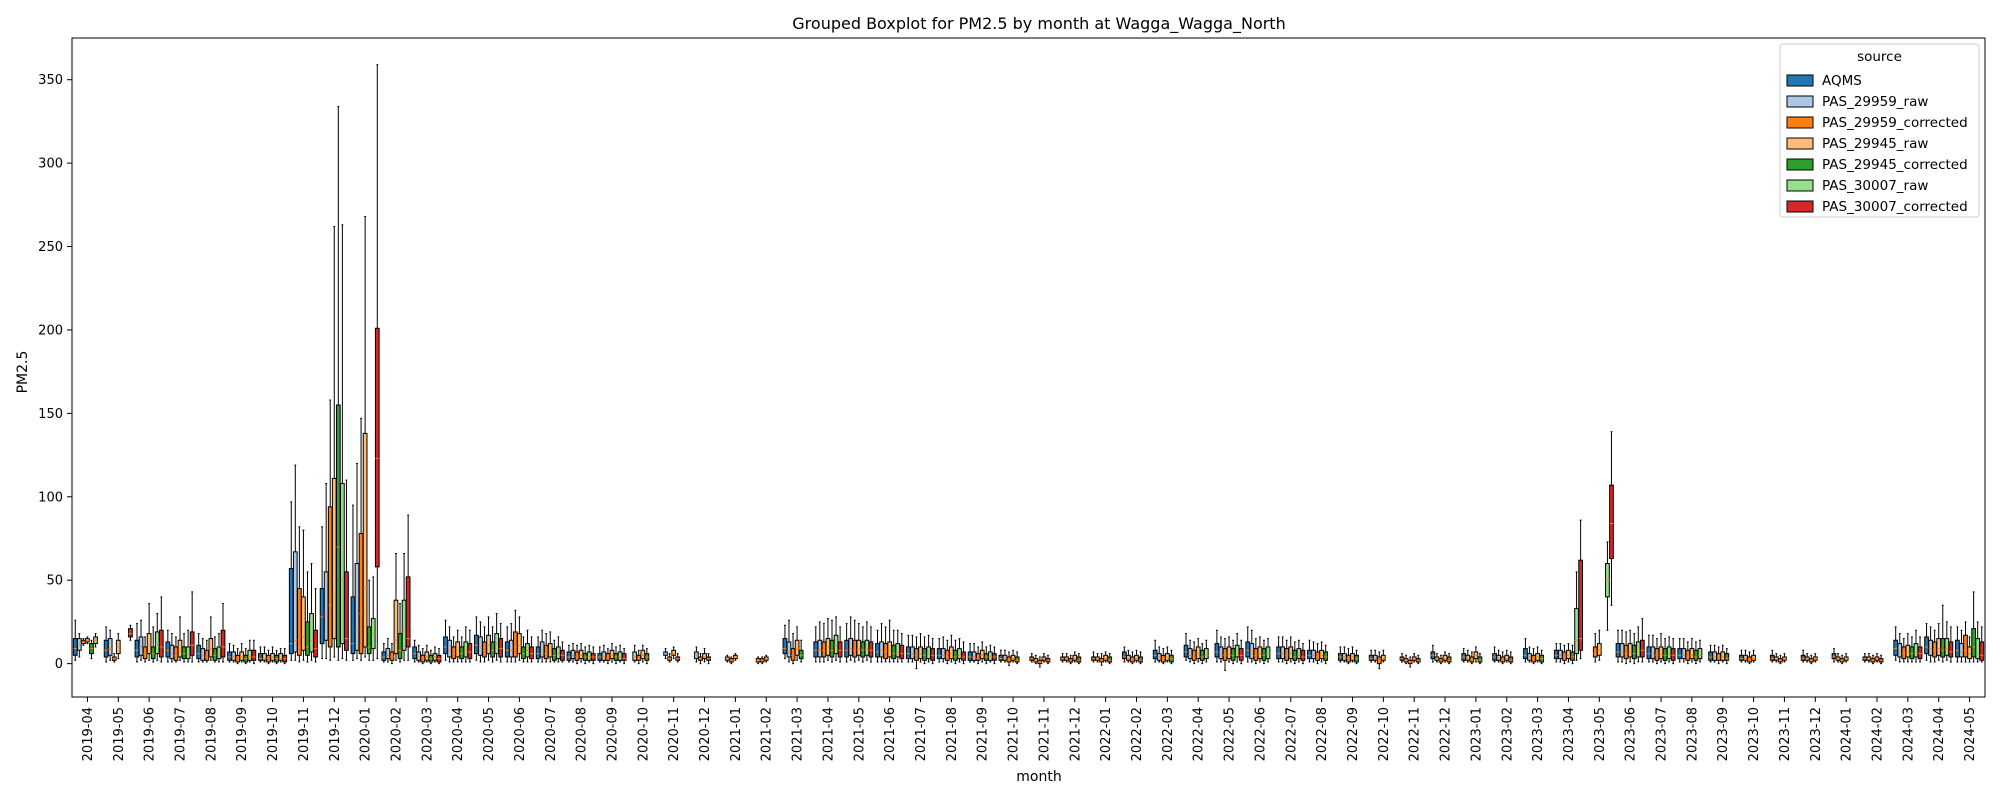  What do you see at coordinates (322, 593) in the screenshot?
I see `box-2019-12-AQMS` at bounding box center [322, 593].